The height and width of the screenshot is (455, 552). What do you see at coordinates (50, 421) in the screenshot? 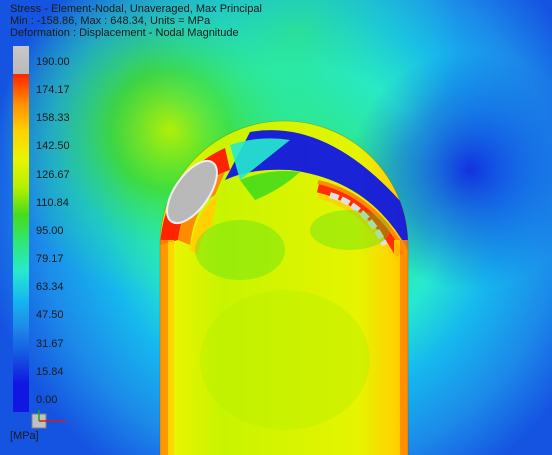
I see `coordinate-triad-icon` at bounding box center [50, 421].